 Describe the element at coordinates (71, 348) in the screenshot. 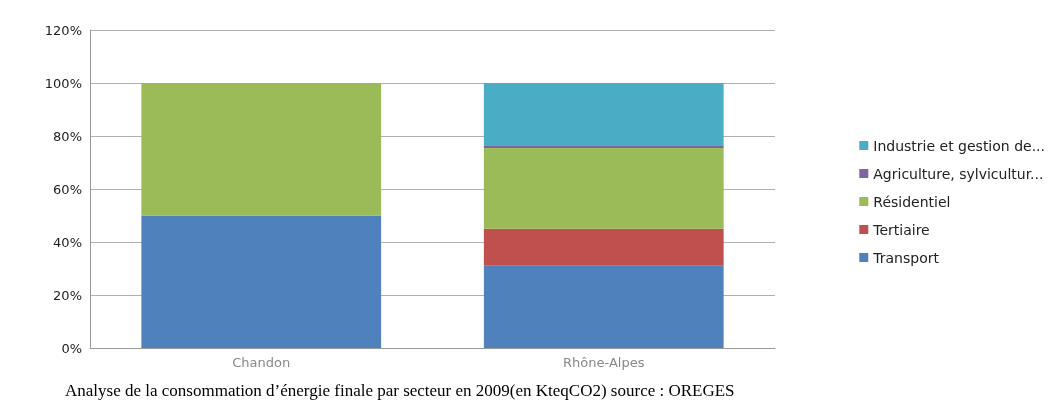

I see `y-tick-label: 0%` at that location.